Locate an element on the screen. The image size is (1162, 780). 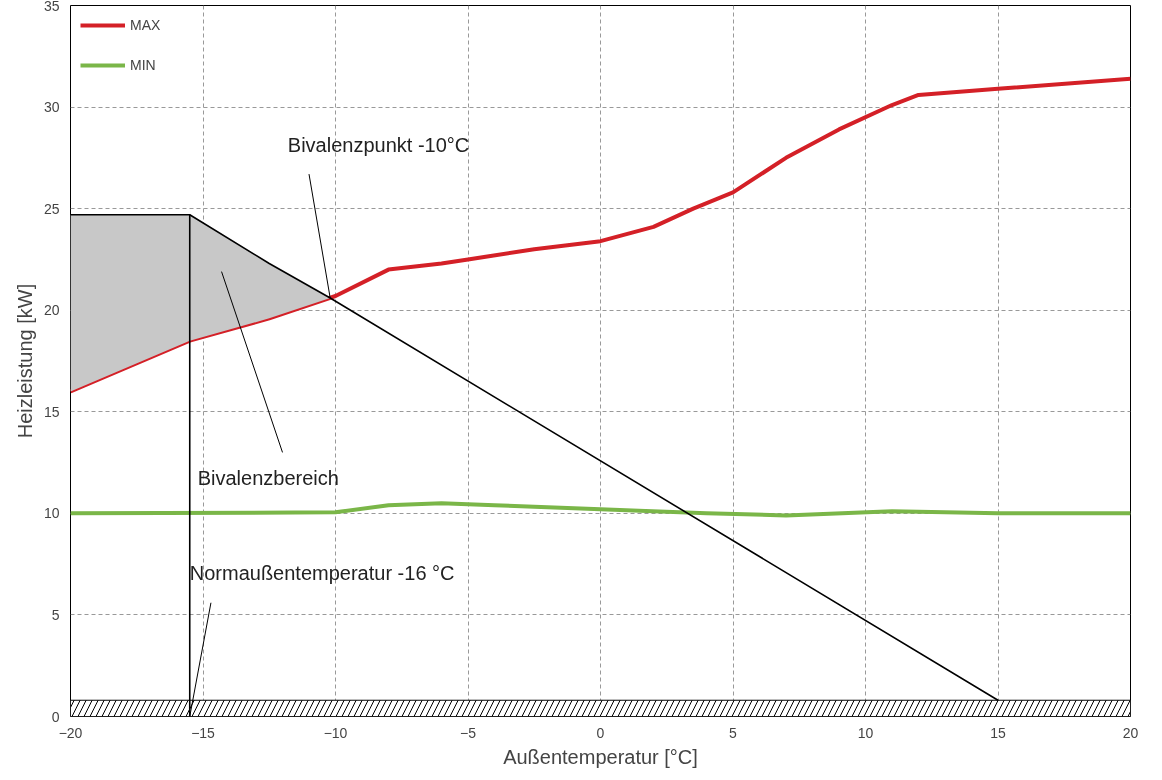
x-tick-label: 5 is located at coordinates (733, 732).